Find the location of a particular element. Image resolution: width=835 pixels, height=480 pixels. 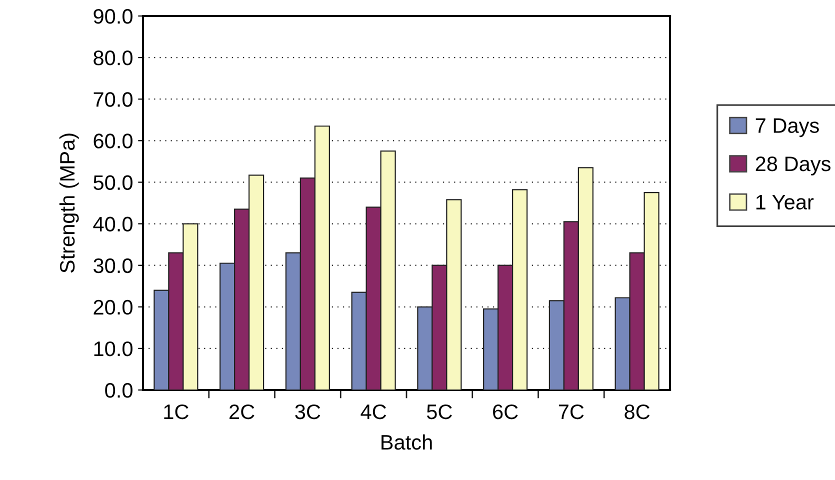

y-tick-label: 40.0 is located at coordinates (112, 224).